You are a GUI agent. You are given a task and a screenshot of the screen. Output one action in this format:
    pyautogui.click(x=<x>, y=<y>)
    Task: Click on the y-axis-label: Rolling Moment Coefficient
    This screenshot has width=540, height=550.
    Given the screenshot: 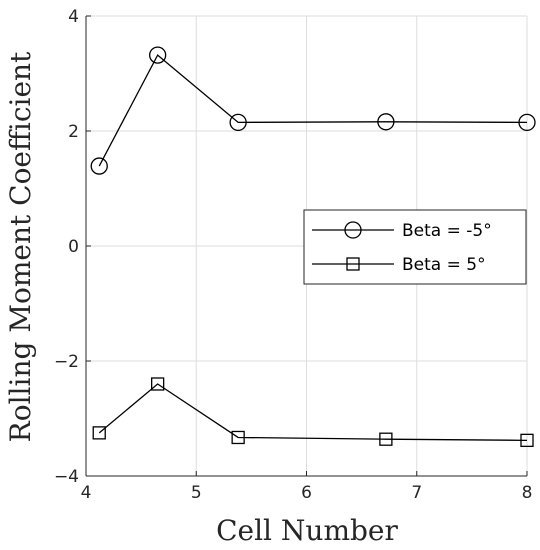 What is the action you would take?
    pyautogui.click(x=20, y=246)
    